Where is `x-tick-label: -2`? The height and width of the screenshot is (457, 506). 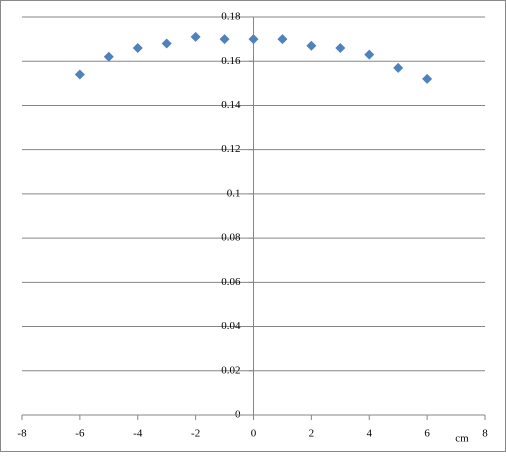 x-tick-label: -2 is located at coordinates (195, 434).